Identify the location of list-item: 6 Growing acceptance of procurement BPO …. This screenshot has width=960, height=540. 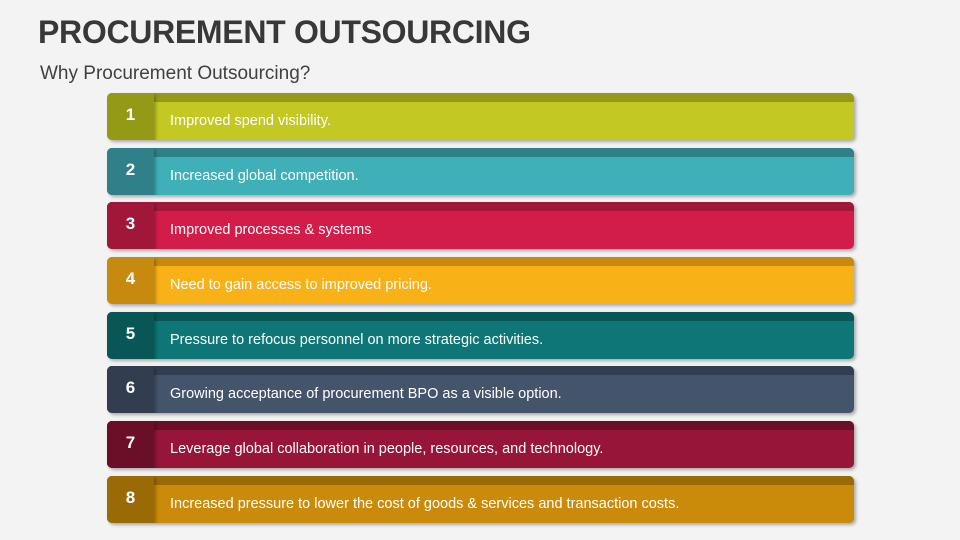
(480, 390).